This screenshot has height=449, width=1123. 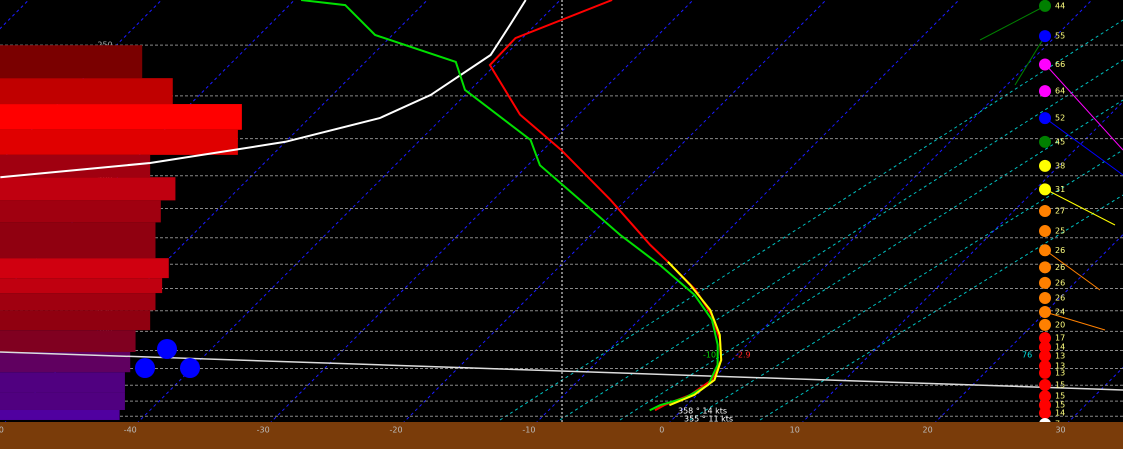 I want to click on annotation: -10, so click(x=709, y=355).